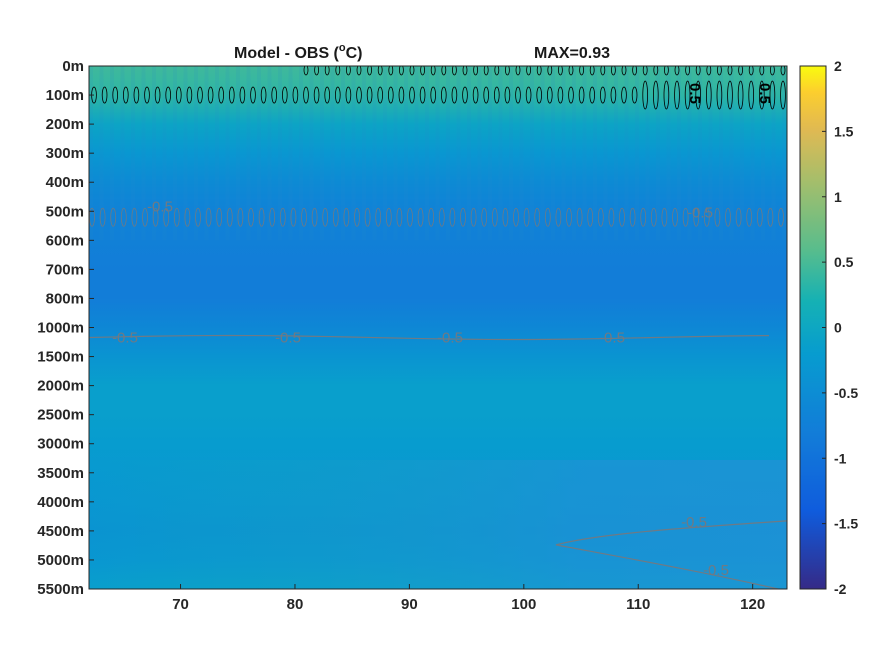  What do you see at coordinates (65, 240) in the screenshot?
I see `y-tick-label: 600m` at bounding box center [65, 240].